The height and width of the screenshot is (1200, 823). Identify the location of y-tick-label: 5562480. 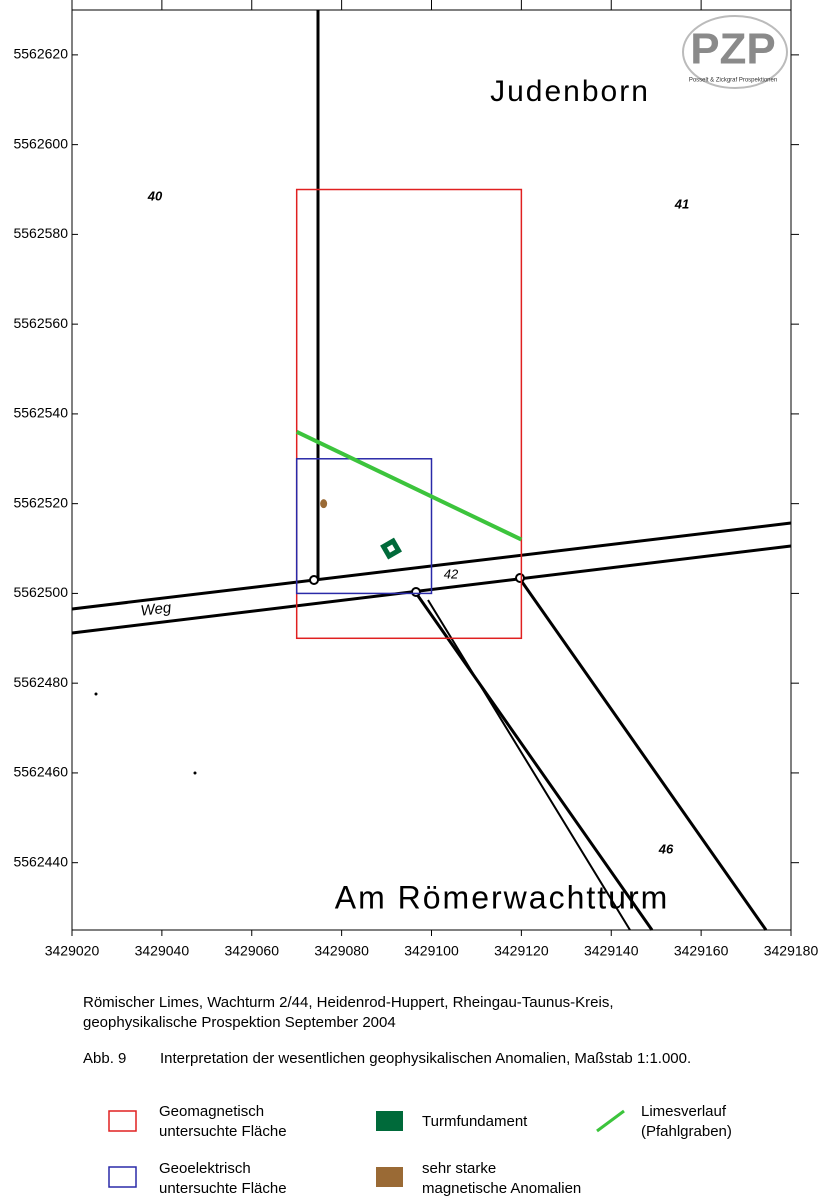
(40, 682).